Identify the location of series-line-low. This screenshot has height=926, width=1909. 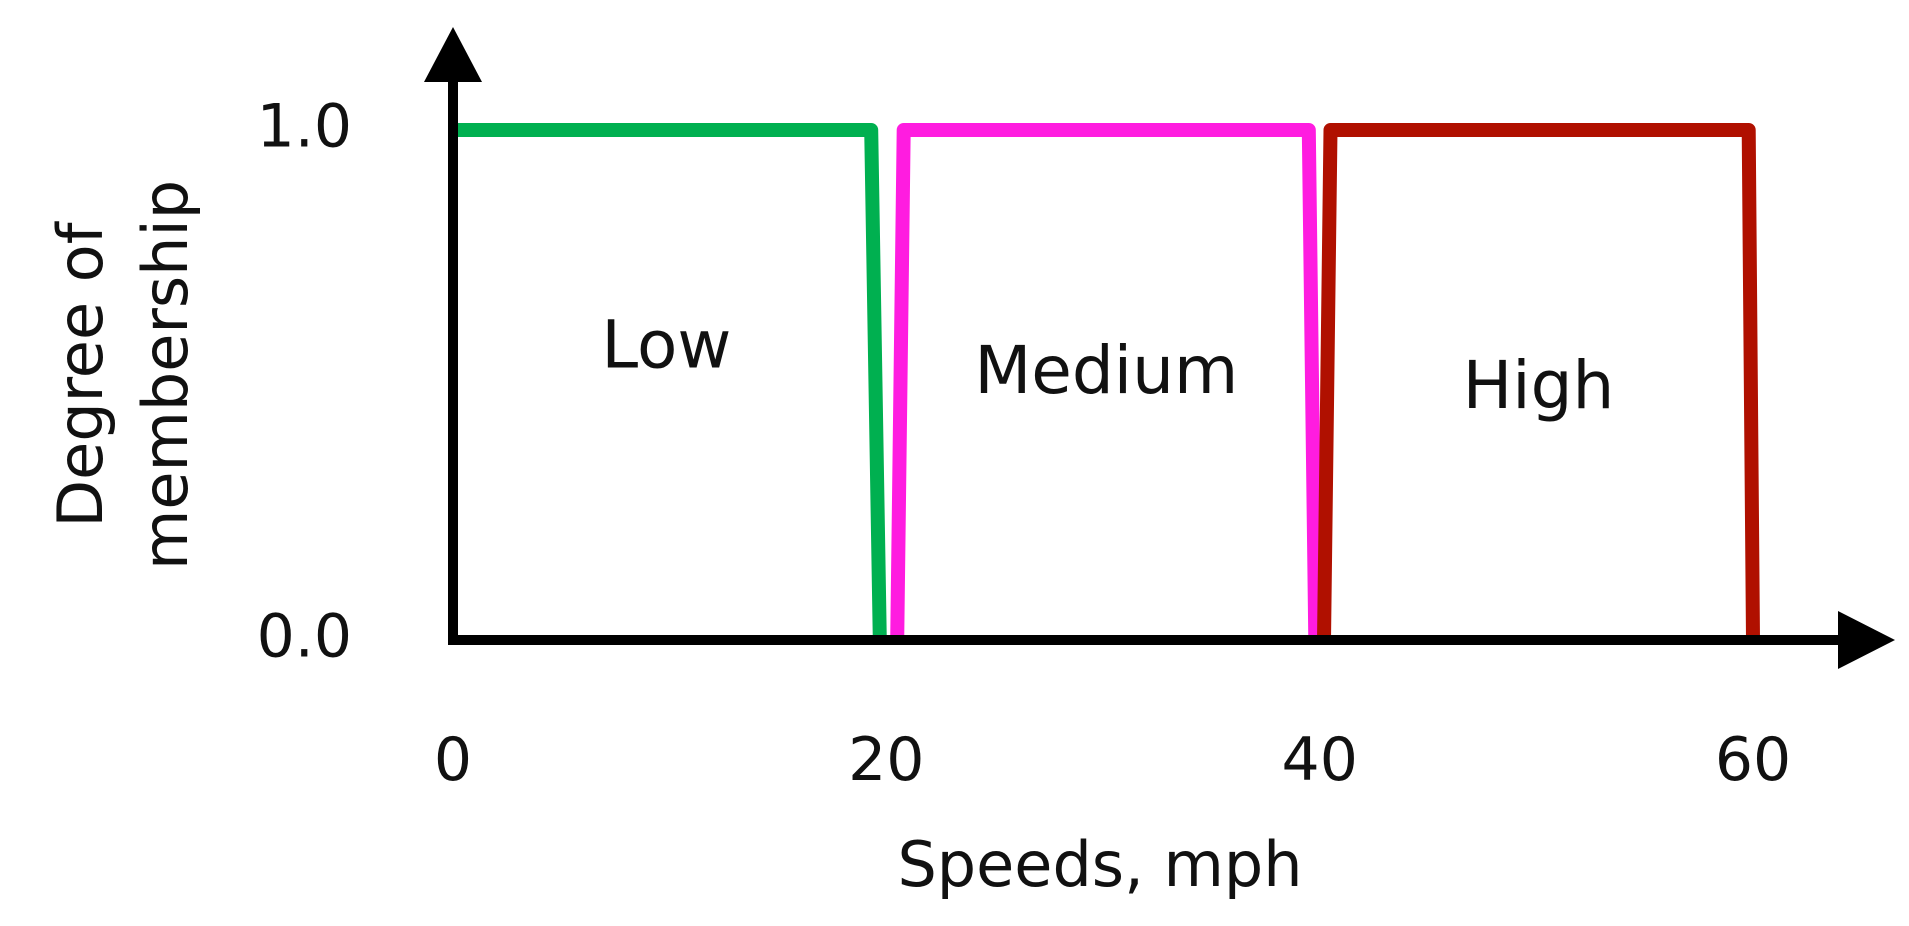
(670, 382).